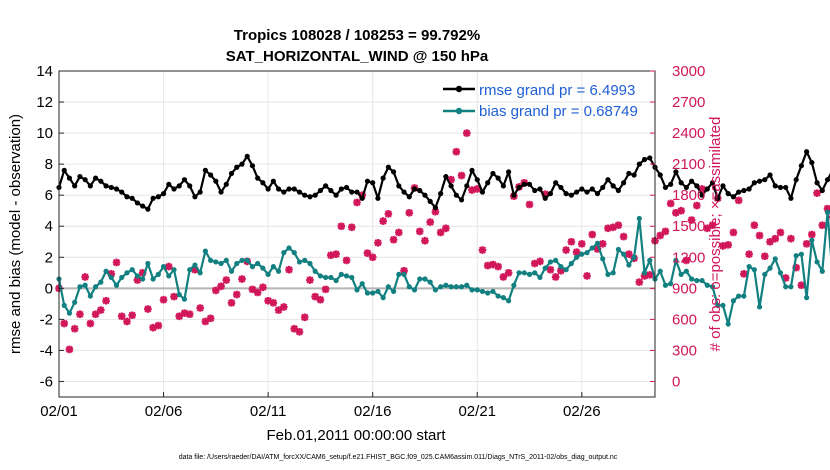 The image size is (830, 470). I want to click on left-tick-label: 4, so click(49, 226).